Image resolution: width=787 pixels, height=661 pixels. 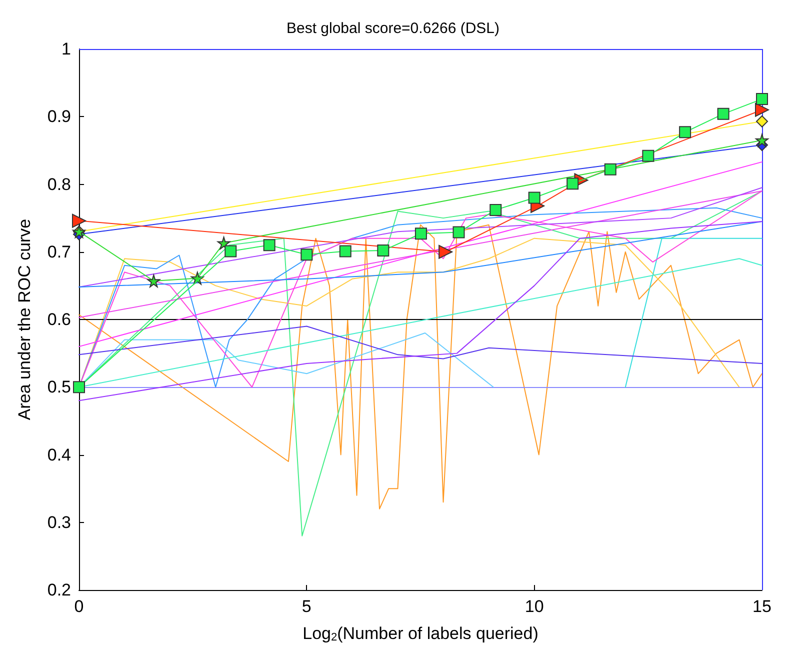 I want to click on x-tick-label: 0, so click(x=79, y=606).